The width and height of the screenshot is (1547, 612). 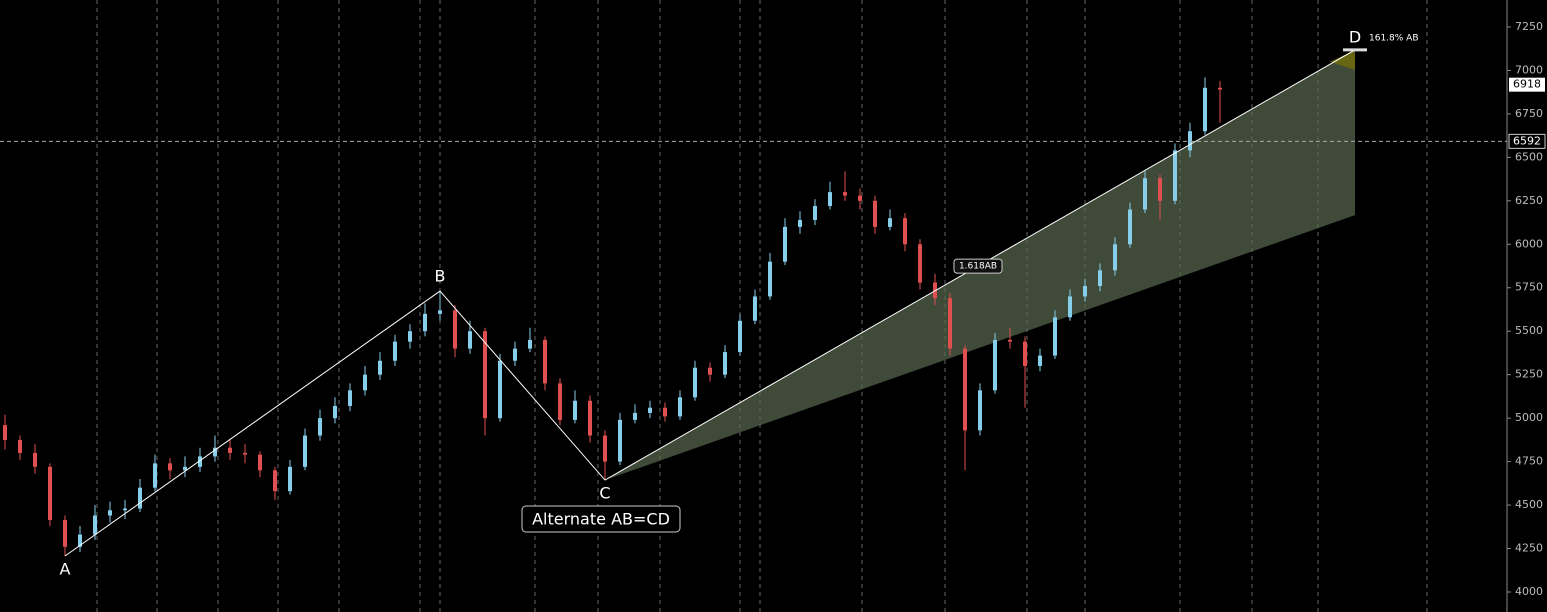 I want to click on pattern-point-label: C, so click(x=604, y=493).